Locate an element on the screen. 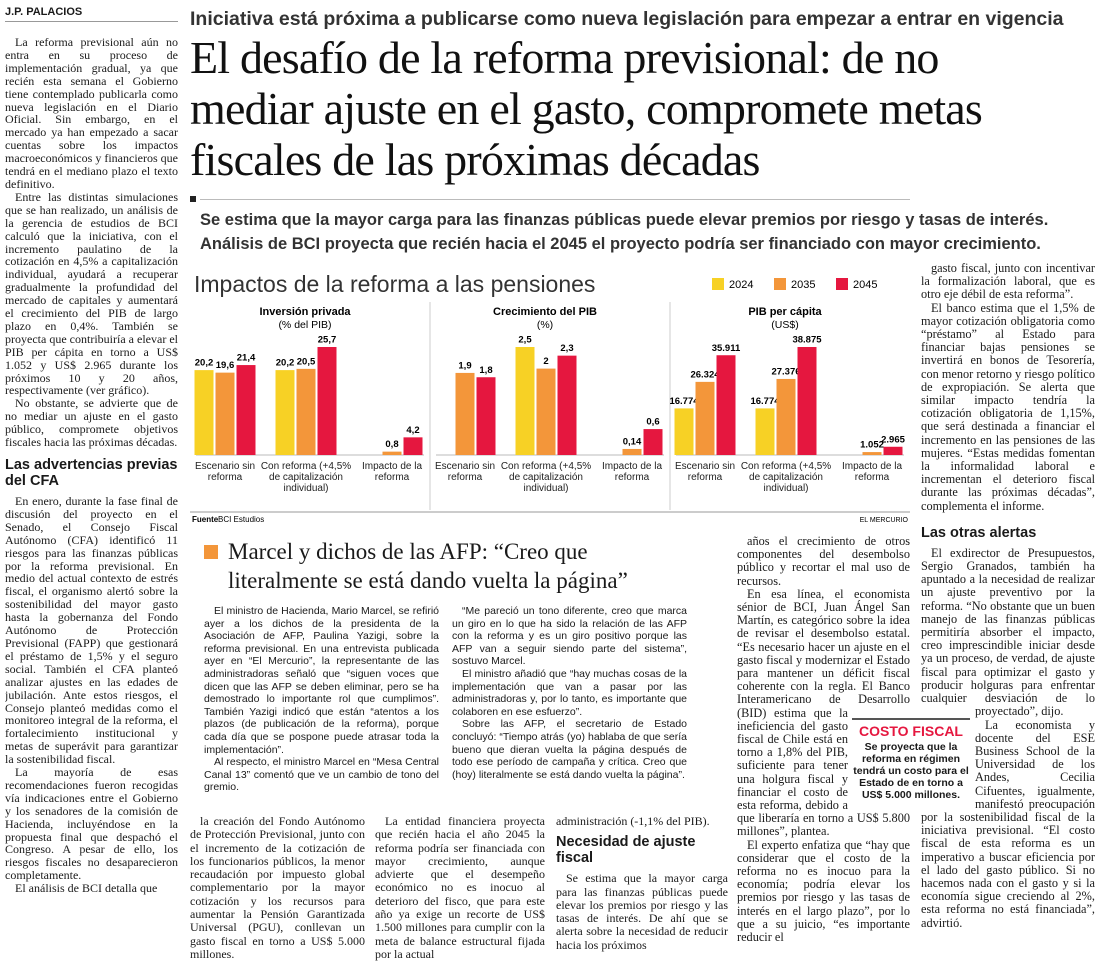  source: BCI Estudios is located at coordinates (241, 519).